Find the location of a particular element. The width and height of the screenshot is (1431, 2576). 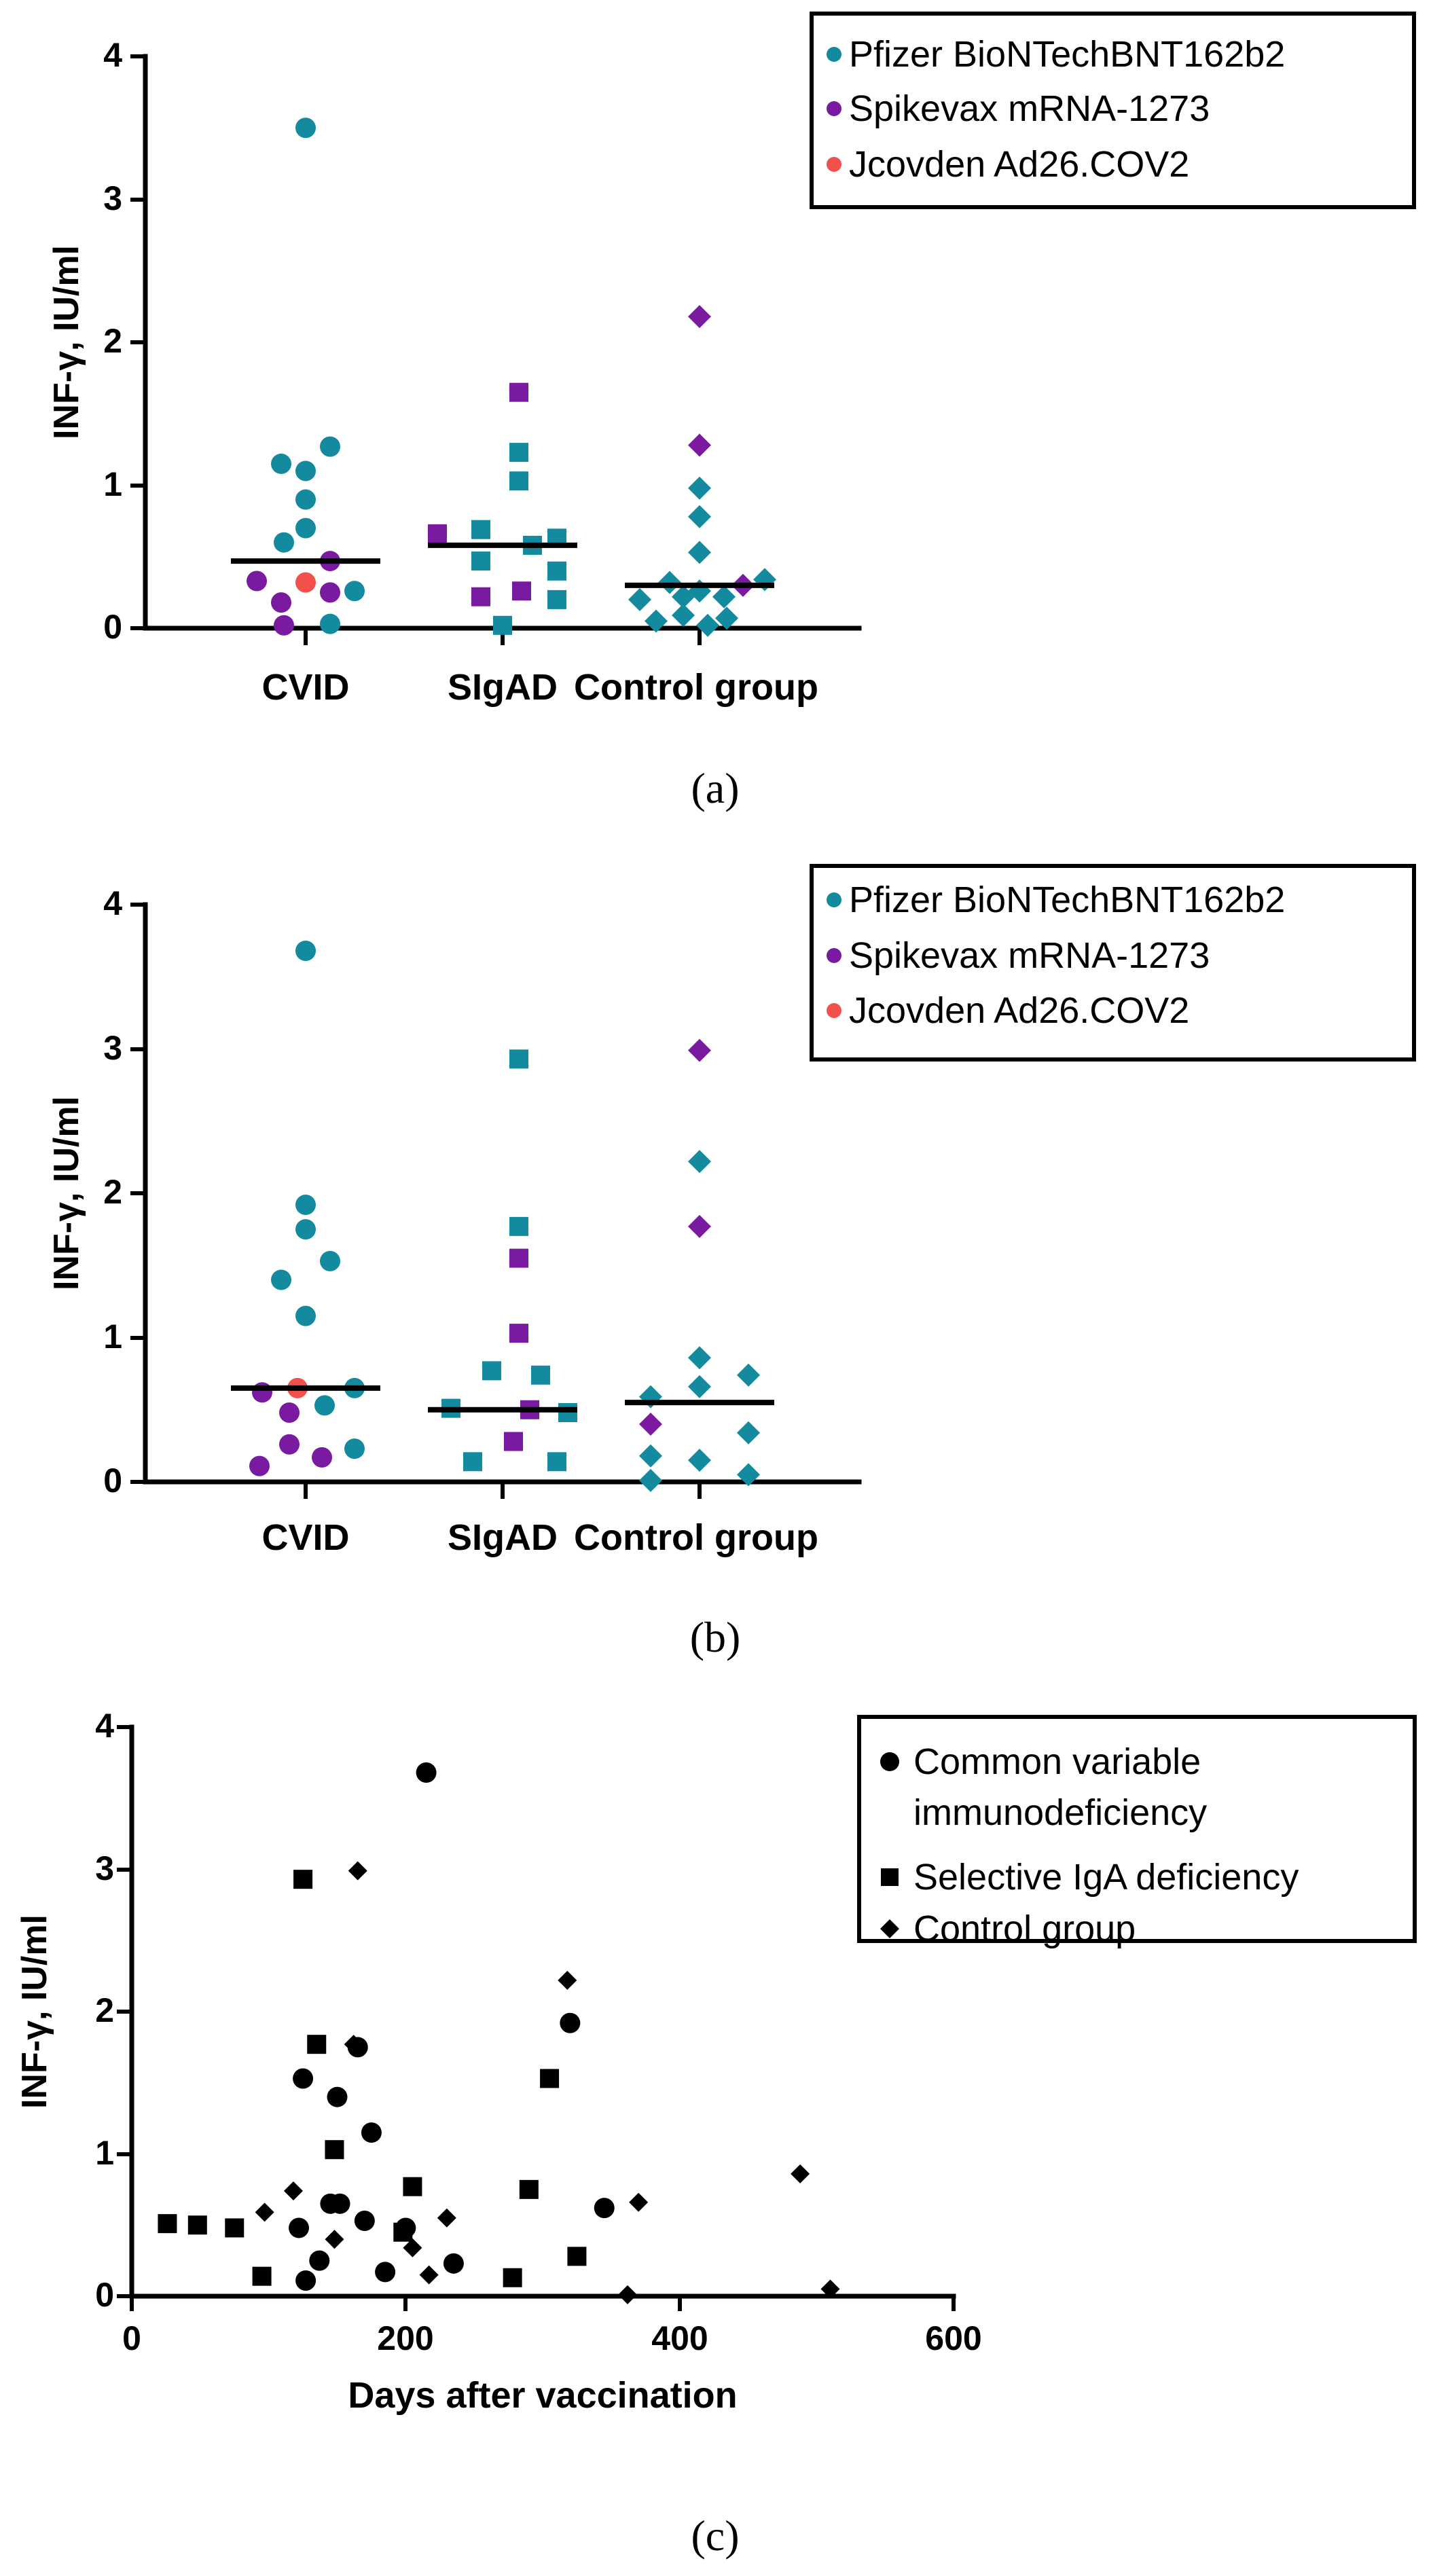

panel-a-category-label: Control group is located at coordinates (696, 687).